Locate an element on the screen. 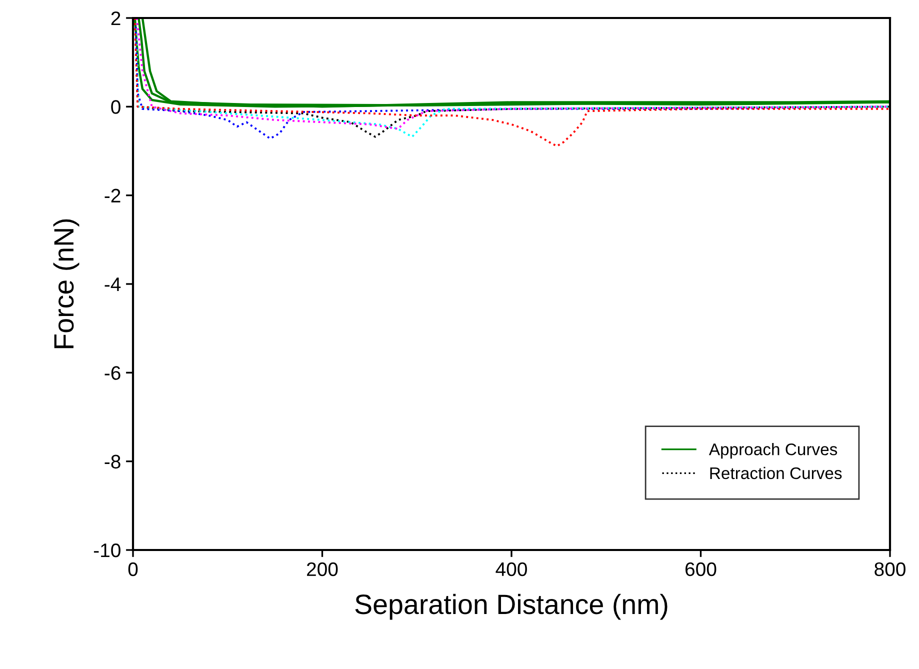 The width and height of the screenshot is (919, 669). y-tick-label: -4 is located at coordinates (112, 285).